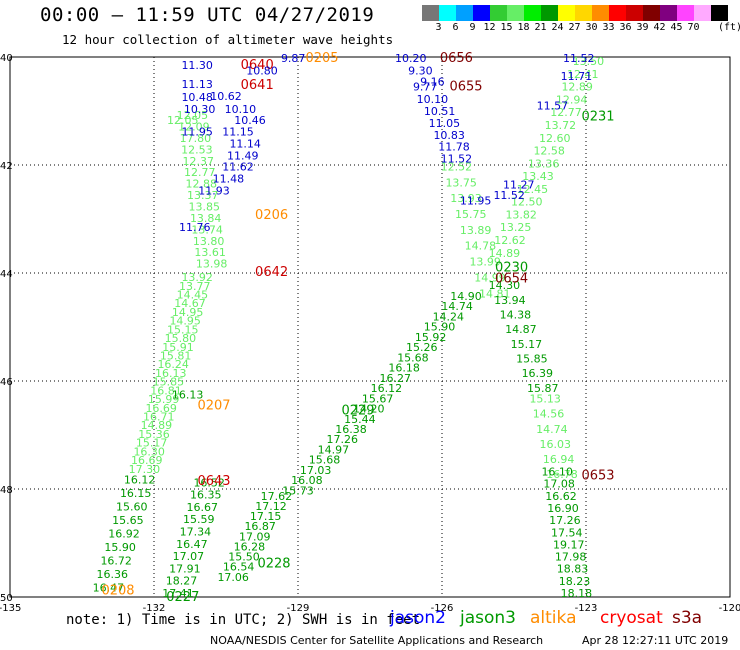 The image size is (740, 650). What do you see at coordinates (298, 490) in the screenshot?
I see `wave-height-label: 15.73` at bounding box center [298, 490].